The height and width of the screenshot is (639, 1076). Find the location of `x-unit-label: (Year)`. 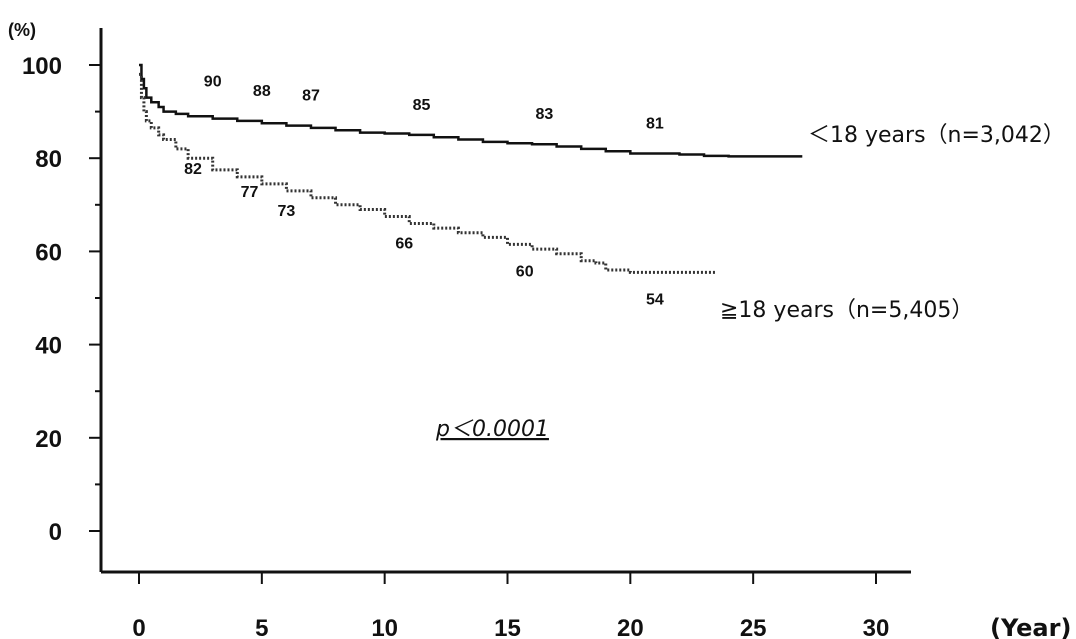

x-unit-label: (Year) is located at coordinates (1030, 626).